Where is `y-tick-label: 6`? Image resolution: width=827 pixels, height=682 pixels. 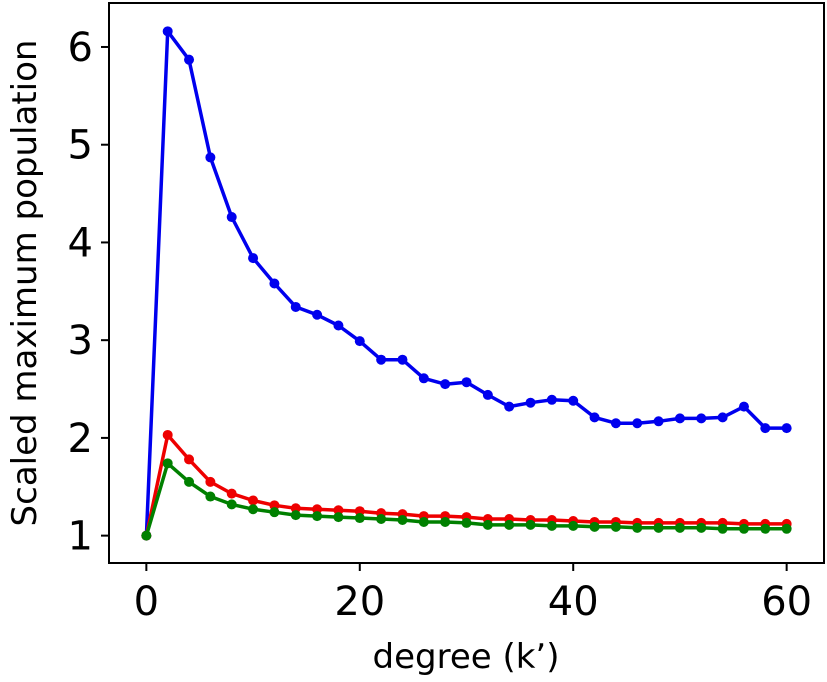
y-tick-label: 6 is located at coordinates (80, 48).